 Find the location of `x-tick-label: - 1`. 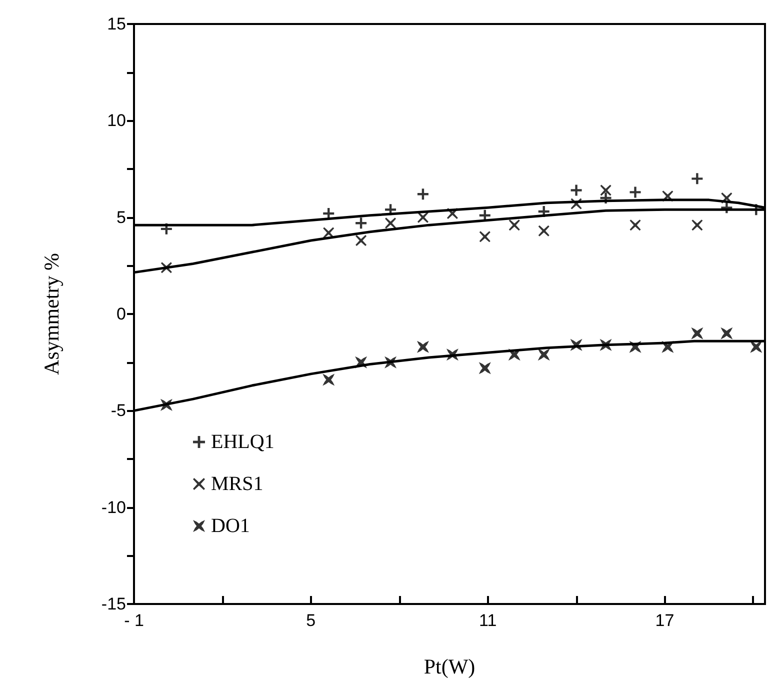

x-tick-label: - 1 is located at coordinates (134, 620).